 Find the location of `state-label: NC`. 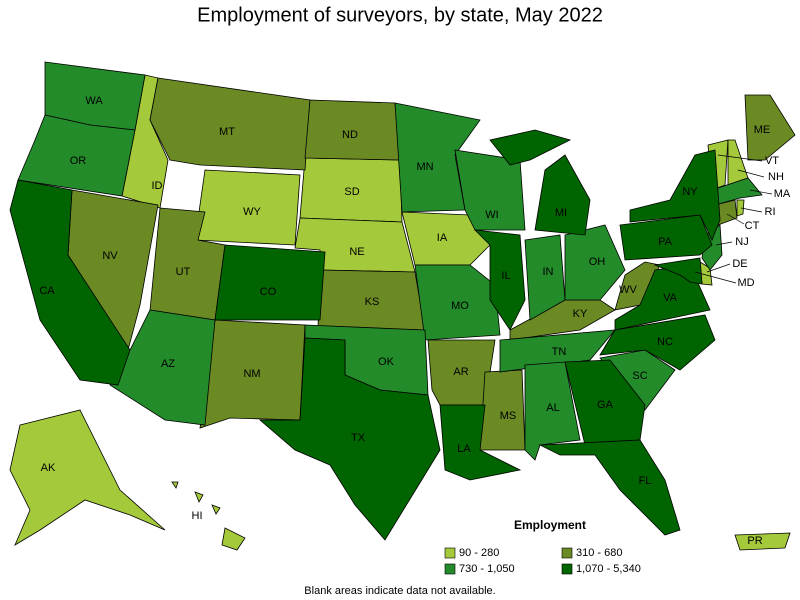

state-label: NC is located at coordinates (665, 342).